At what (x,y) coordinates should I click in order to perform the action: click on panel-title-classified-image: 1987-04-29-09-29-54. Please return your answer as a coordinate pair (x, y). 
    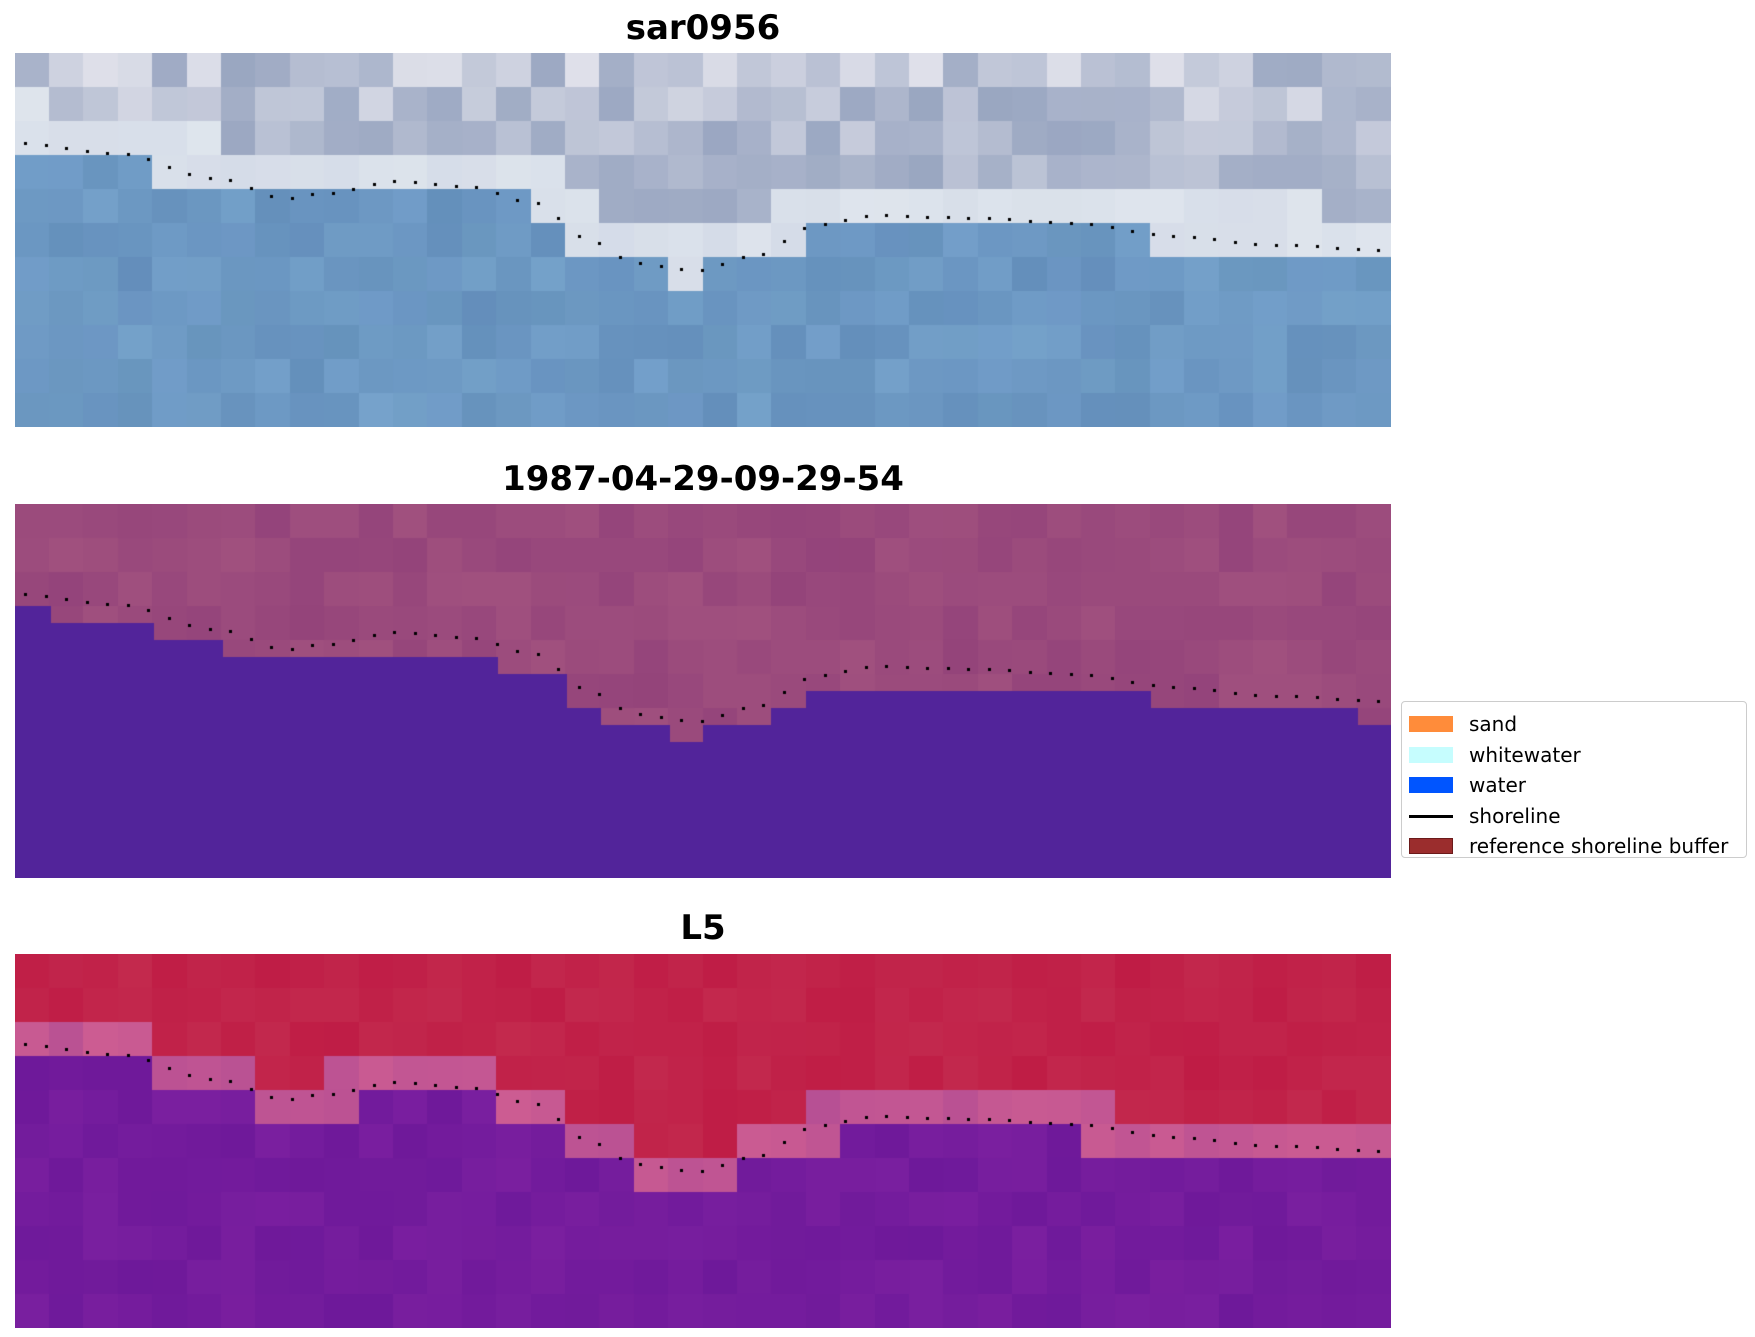
    Looking at the image, I should click on (703, 479).